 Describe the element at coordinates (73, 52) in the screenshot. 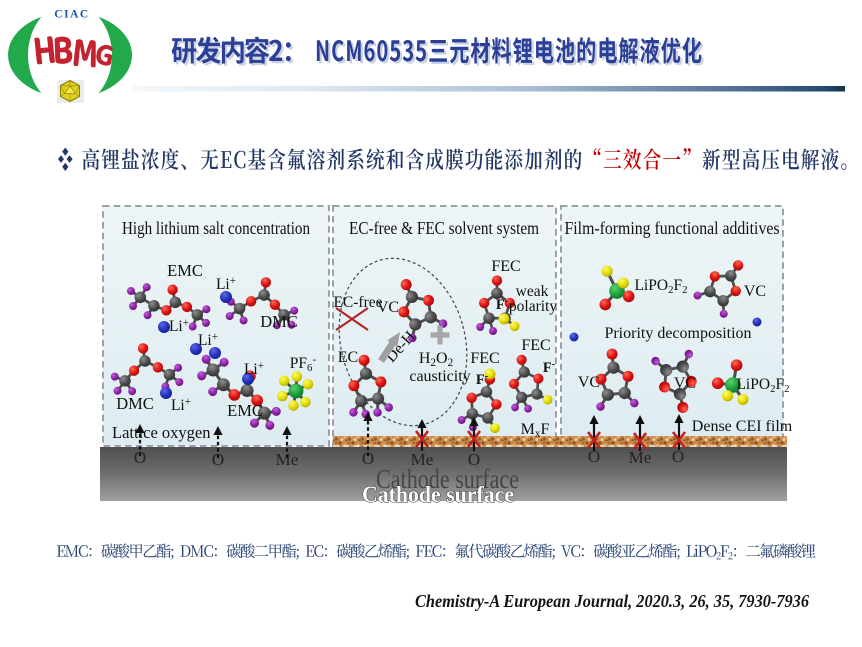

I see `logo-hbmg-text` at that location.